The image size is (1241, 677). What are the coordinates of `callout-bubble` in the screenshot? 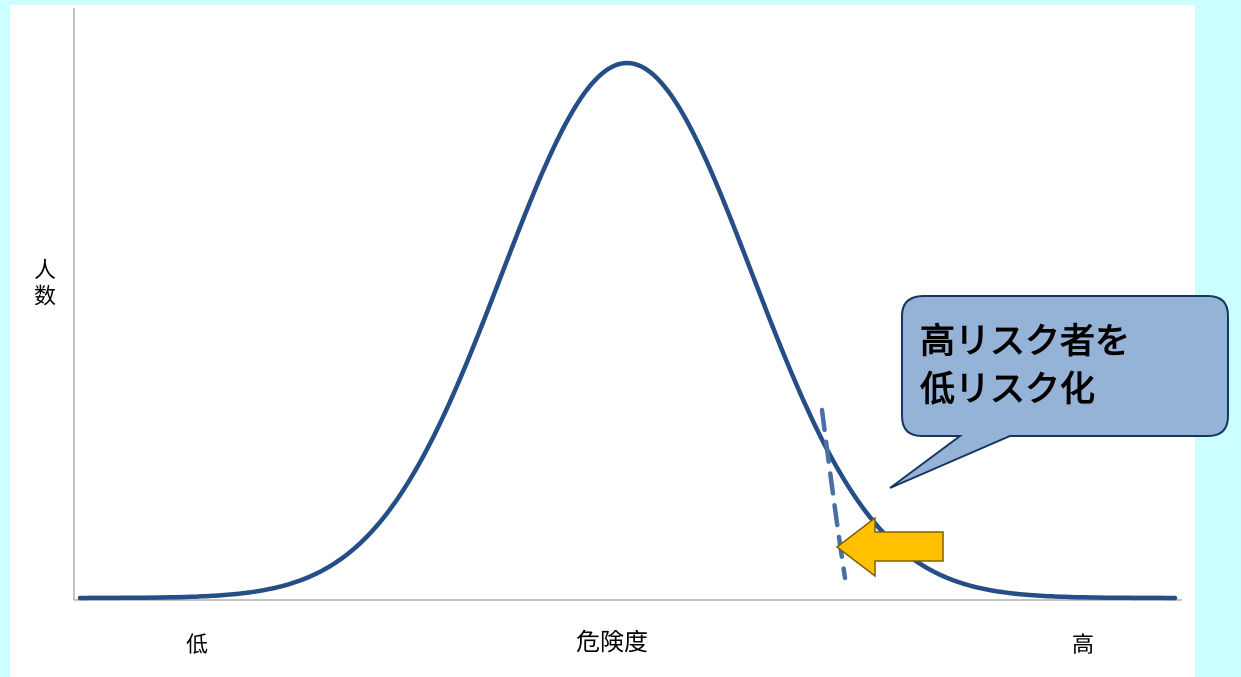 It's located at (1059, 392).